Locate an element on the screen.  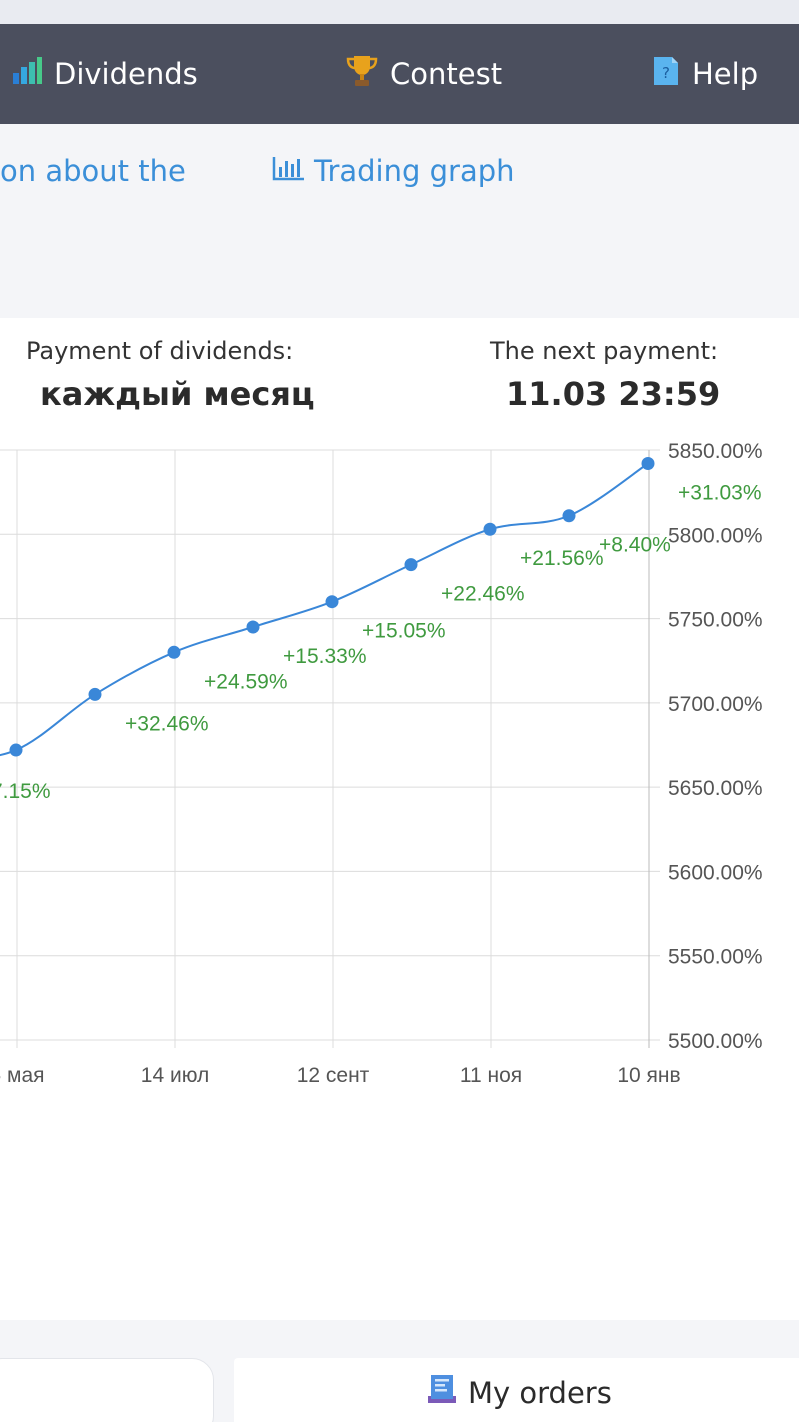
y-tick-label: 5800.00% is located at coordinates (715, 535).